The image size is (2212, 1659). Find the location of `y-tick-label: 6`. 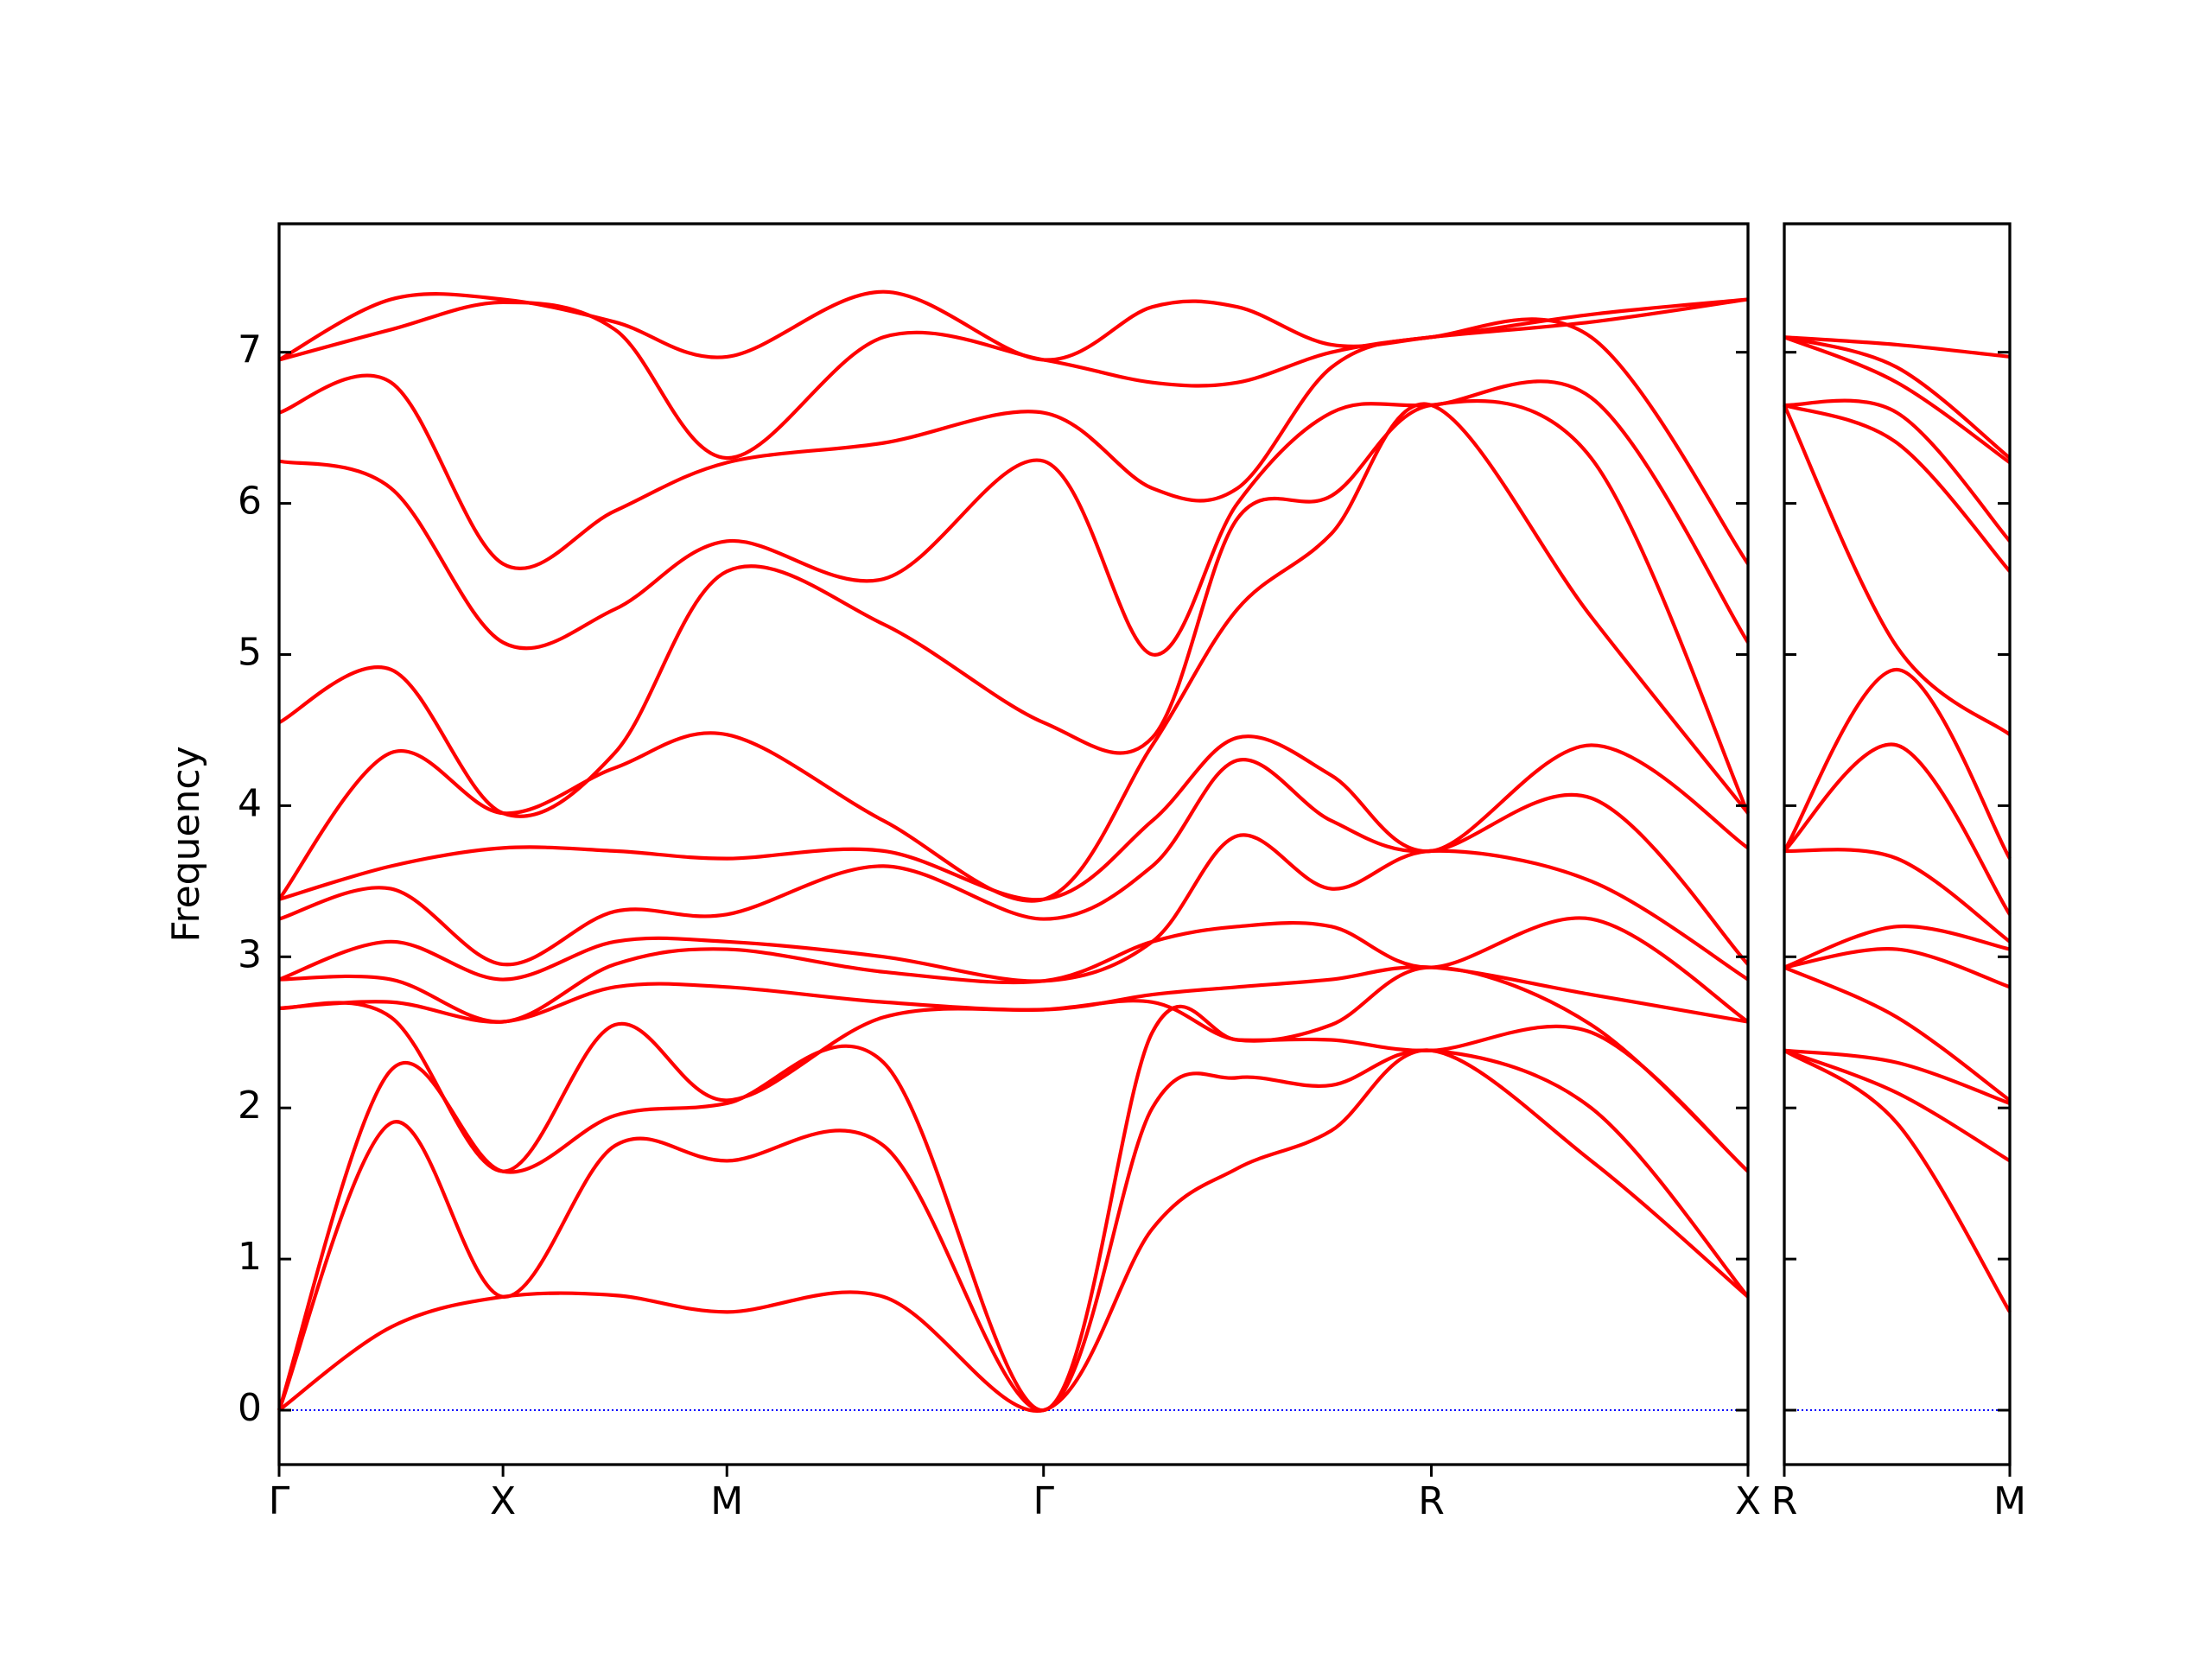

y-tick-label: 6 is located at coordinates (250, 502).